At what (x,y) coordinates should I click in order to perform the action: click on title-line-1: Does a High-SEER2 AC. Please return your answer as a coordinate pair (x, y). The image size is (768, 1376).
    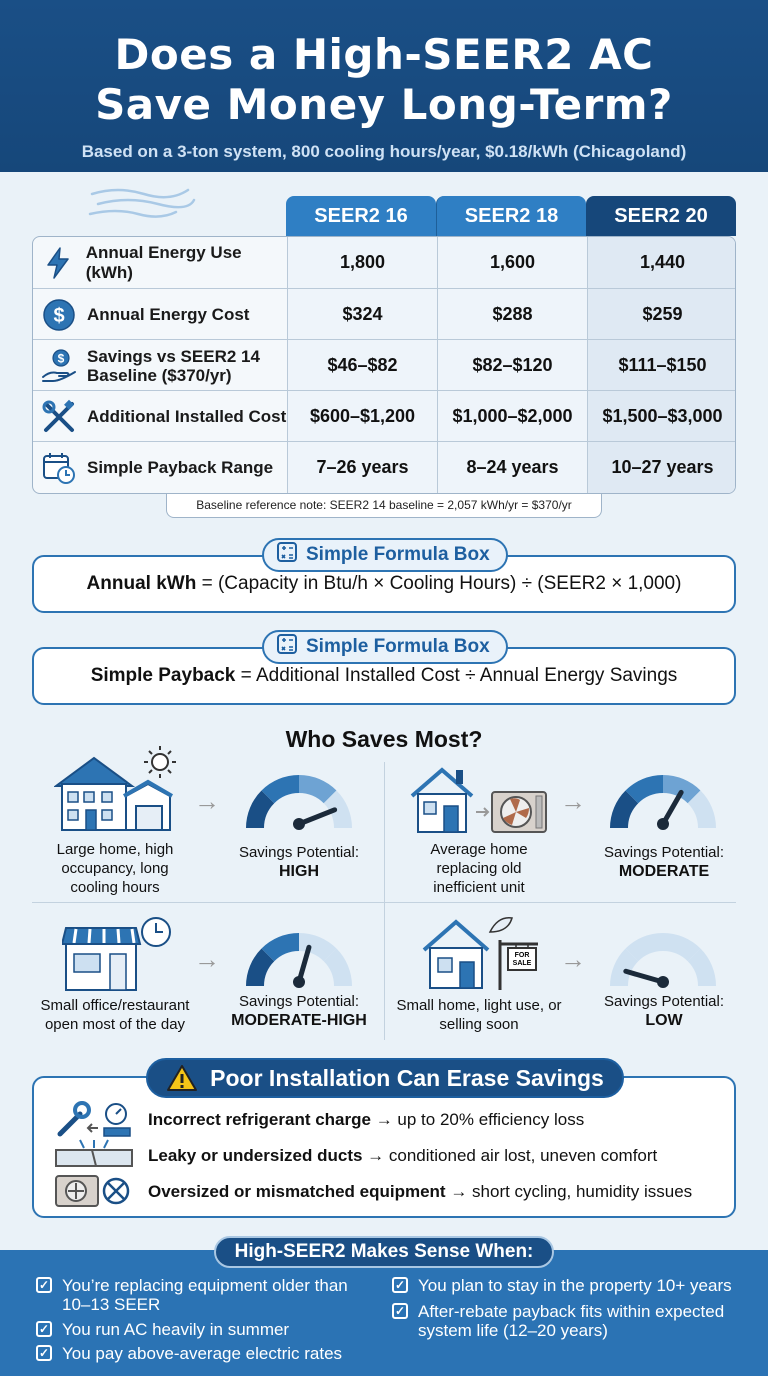
    Looking at the image, I should click on (384, 54).